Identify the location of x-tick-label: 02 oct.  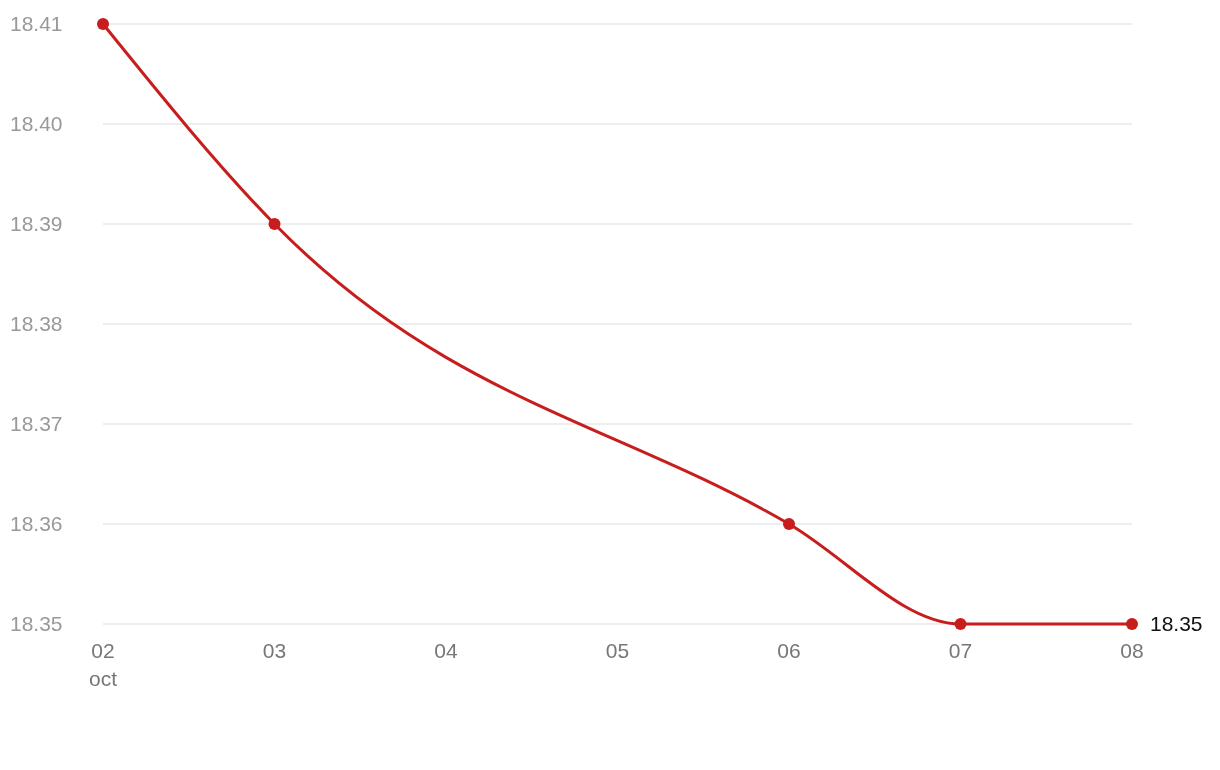
(103, 664).